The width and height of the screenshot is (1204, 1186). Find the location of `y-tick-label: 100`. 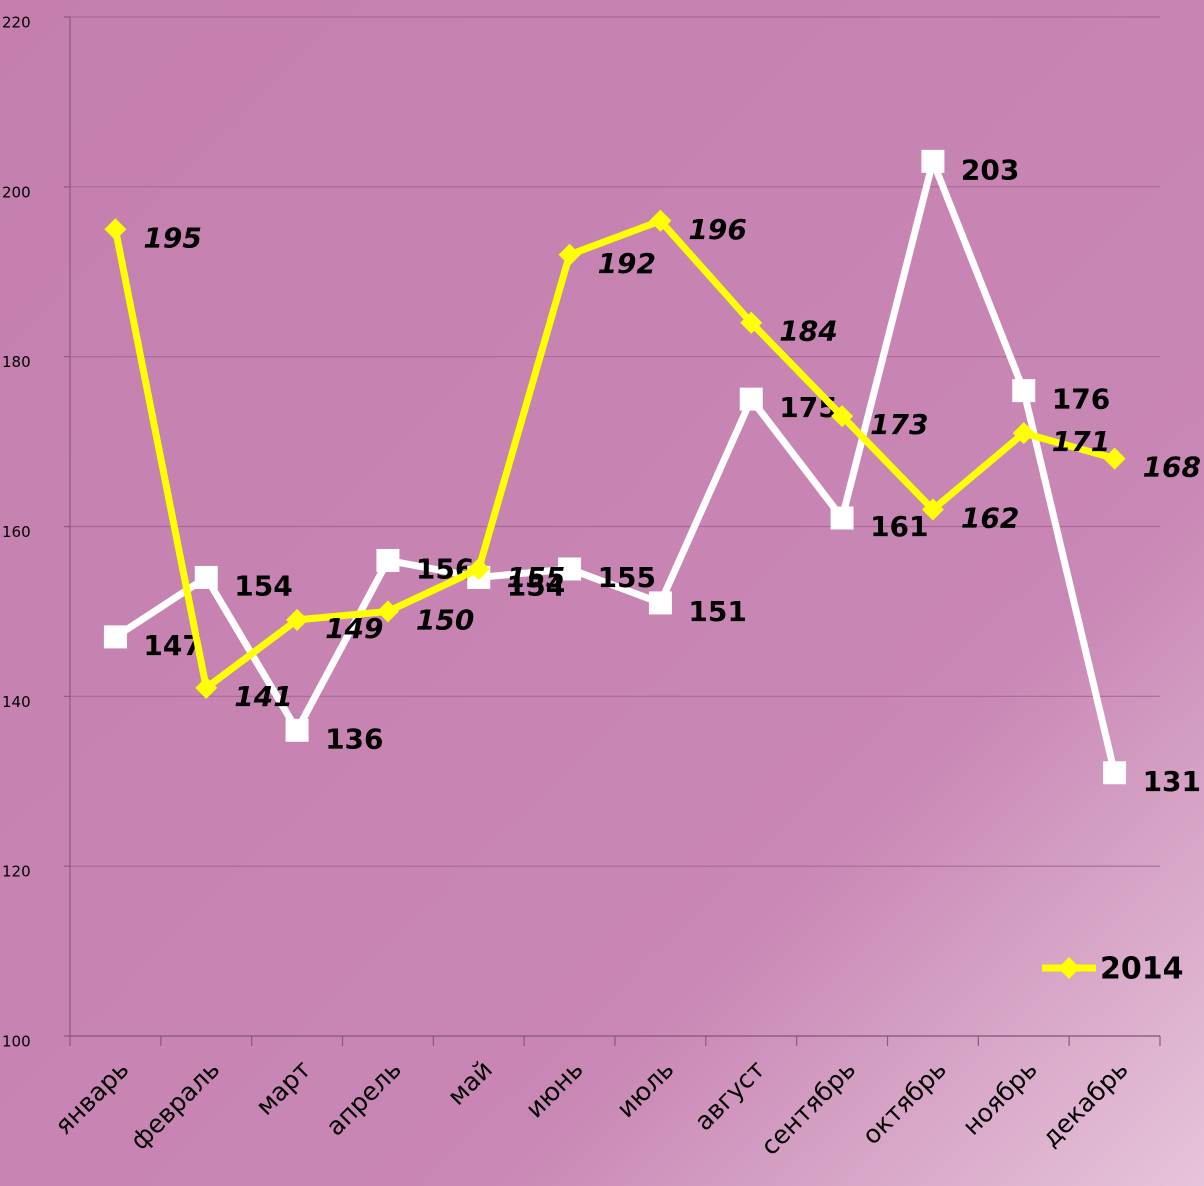

y-tick-label: 100 is located at coordinates (16, 1042).